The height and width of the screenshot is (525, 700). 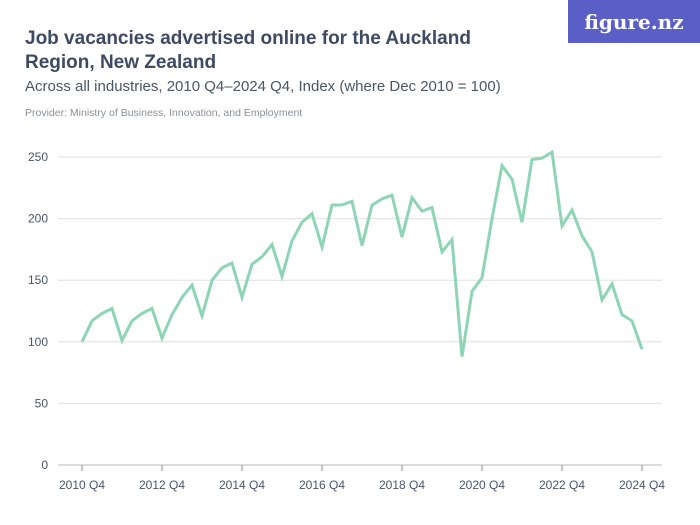 What do you see at coordinates (42, 403) in the screenshot?
I see `y-tick-label: 50` at bounding box center [42, 403].